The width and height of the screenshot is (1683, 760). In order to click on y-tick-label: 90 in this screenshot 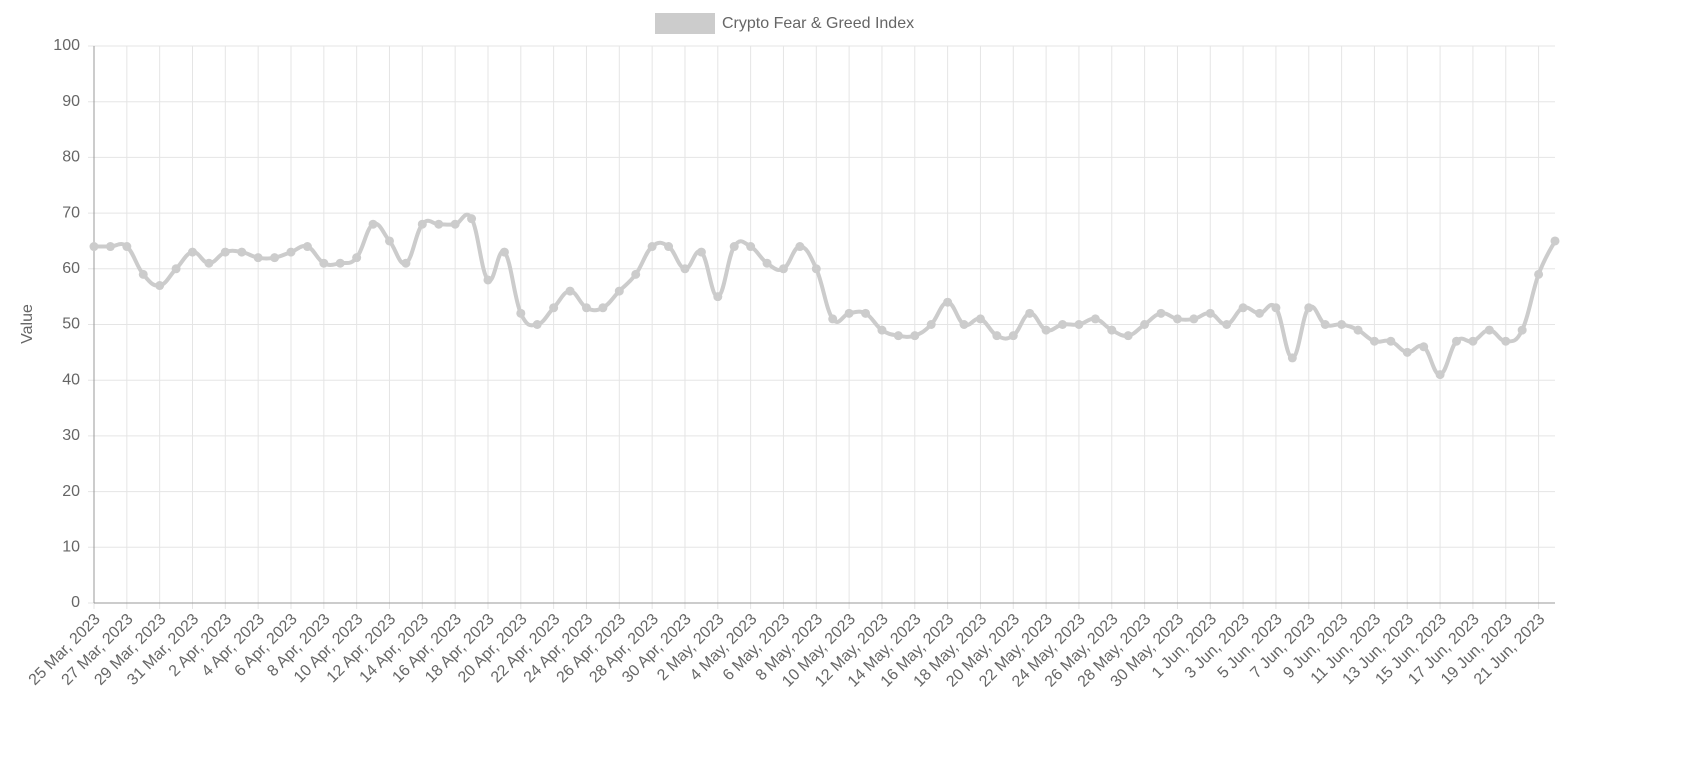, I will do `click(71, 101)`.